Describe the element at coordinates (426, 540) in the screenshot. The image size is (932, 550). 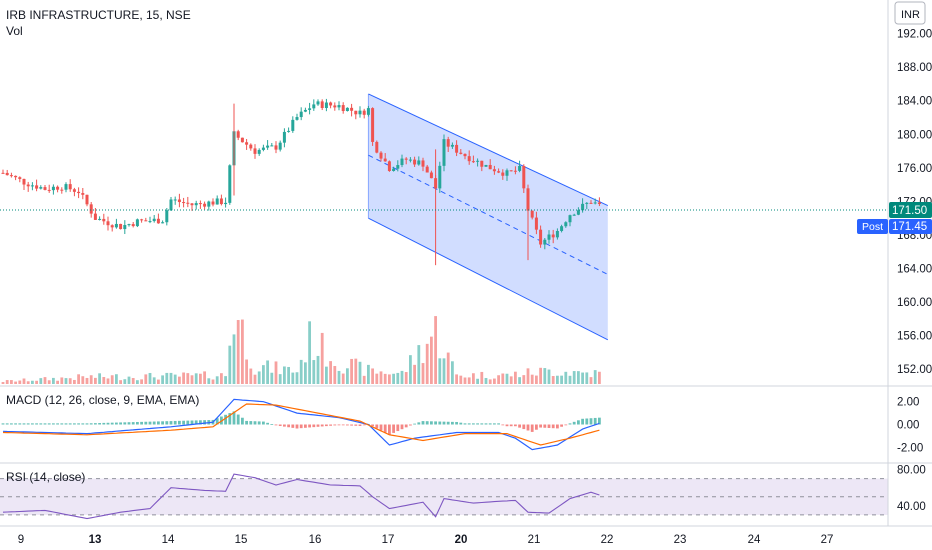
I see `time-axis: 9 13 14 15 16 17 20 21 22 23 24 27` at that location.